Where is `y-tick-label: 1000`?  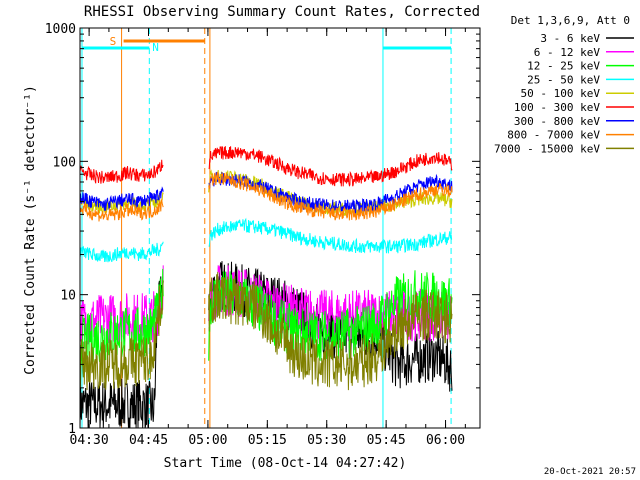
y-tick-label: 1000 is located at coordinates (60, 29).